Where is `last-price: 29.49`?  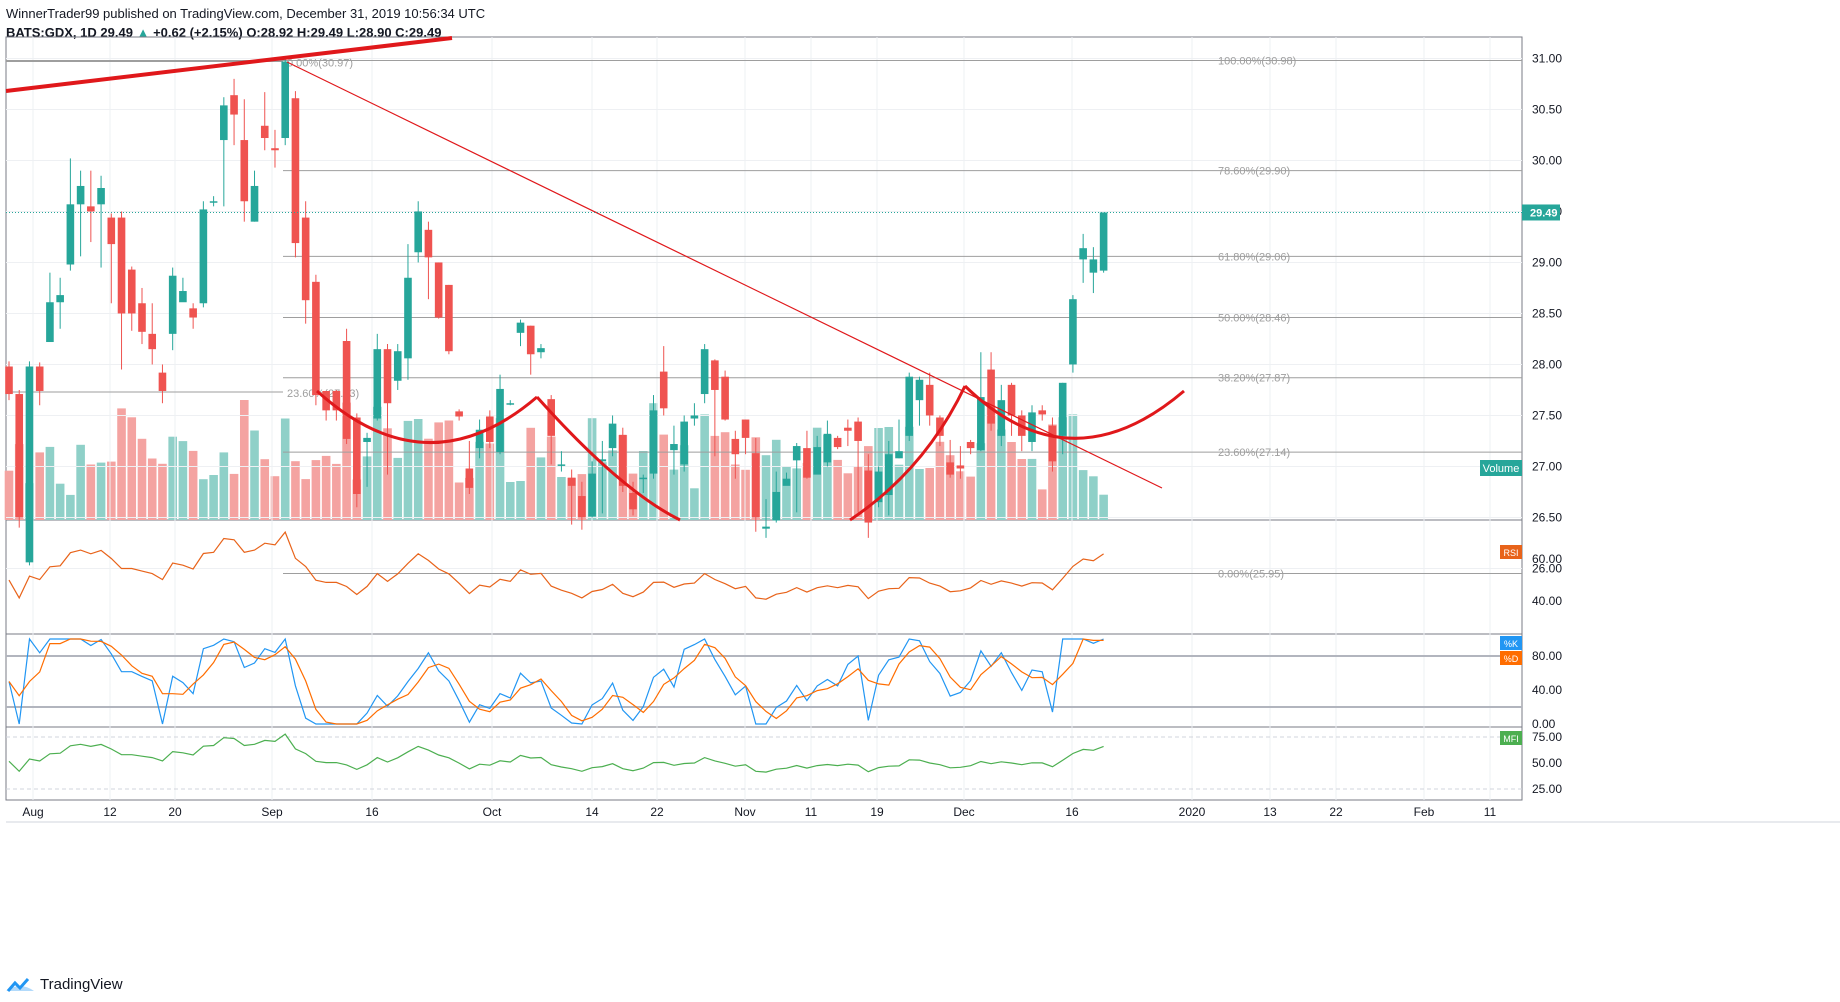 last-price: 29.49 is located at coordinates (116, 32).